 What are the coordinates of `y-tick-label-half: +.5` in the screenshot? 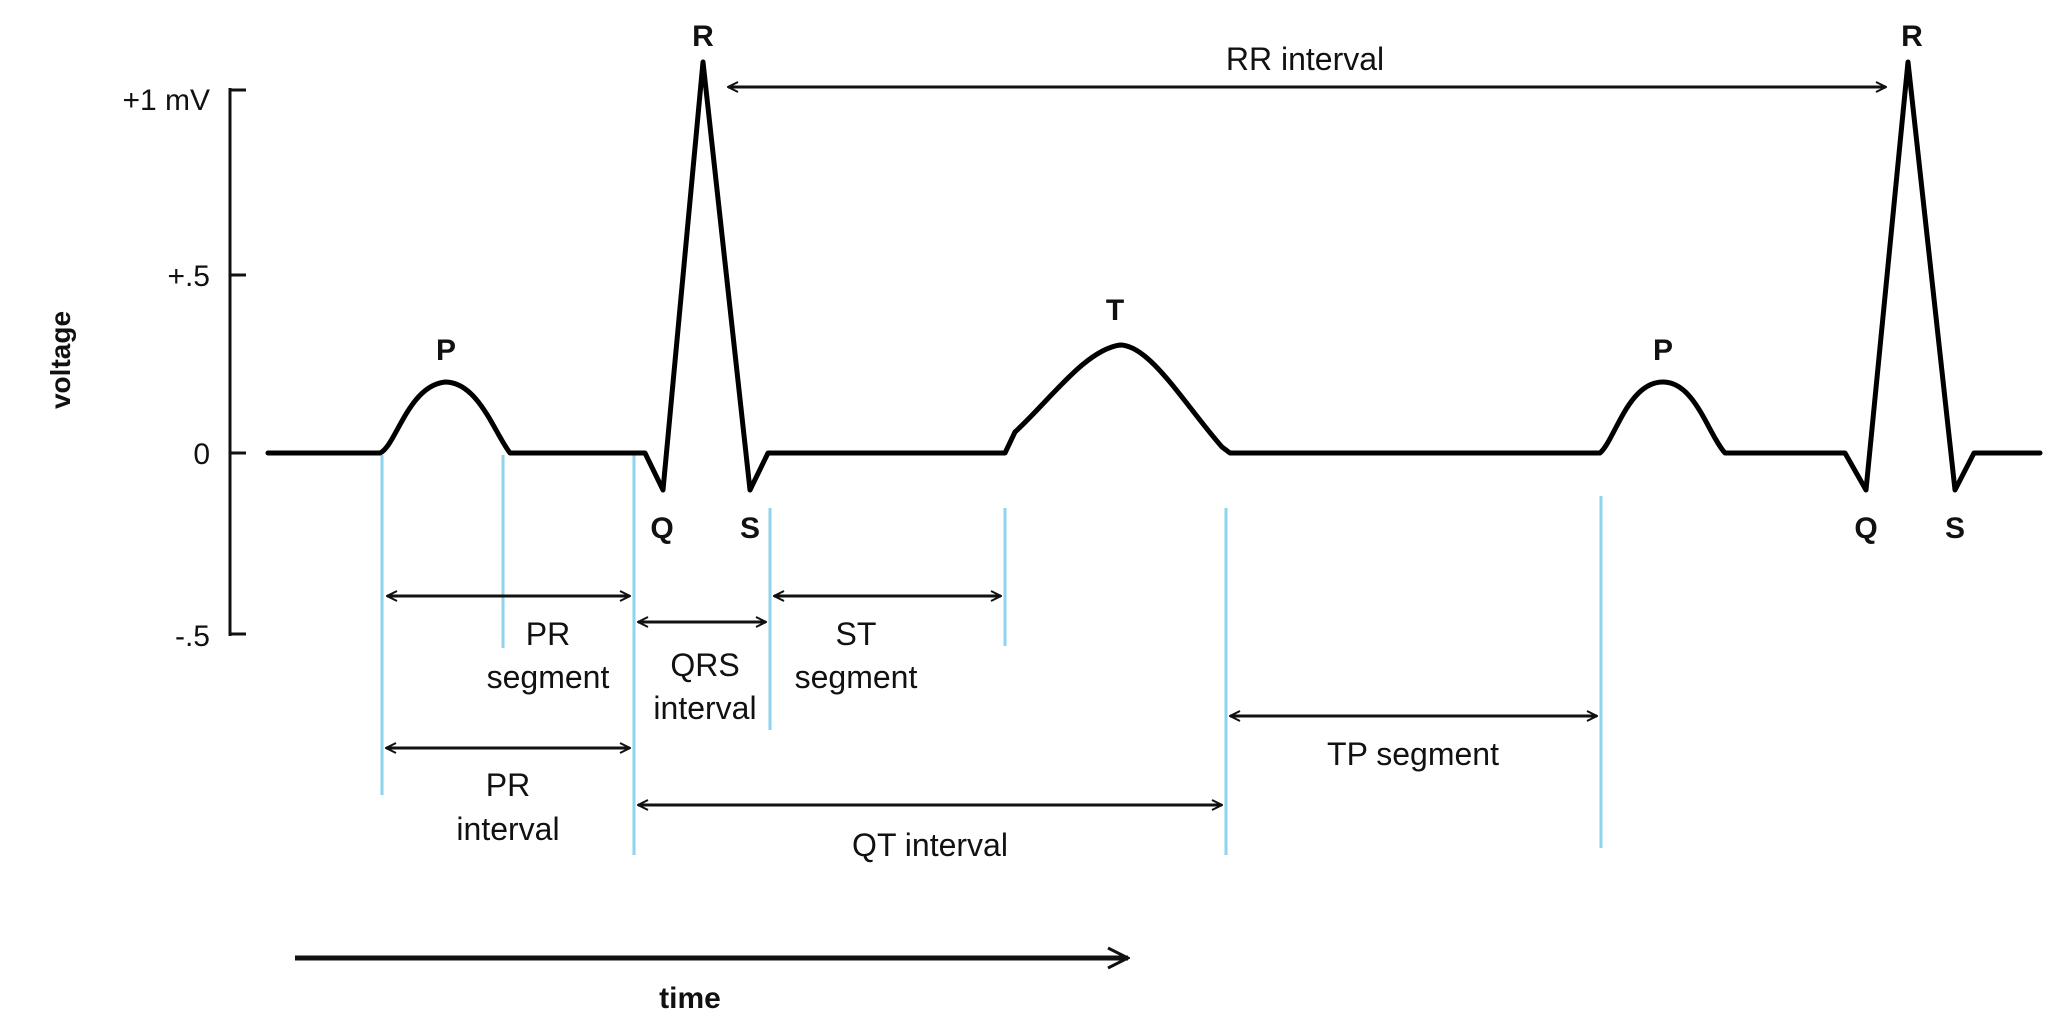 It's located at (188, 276).